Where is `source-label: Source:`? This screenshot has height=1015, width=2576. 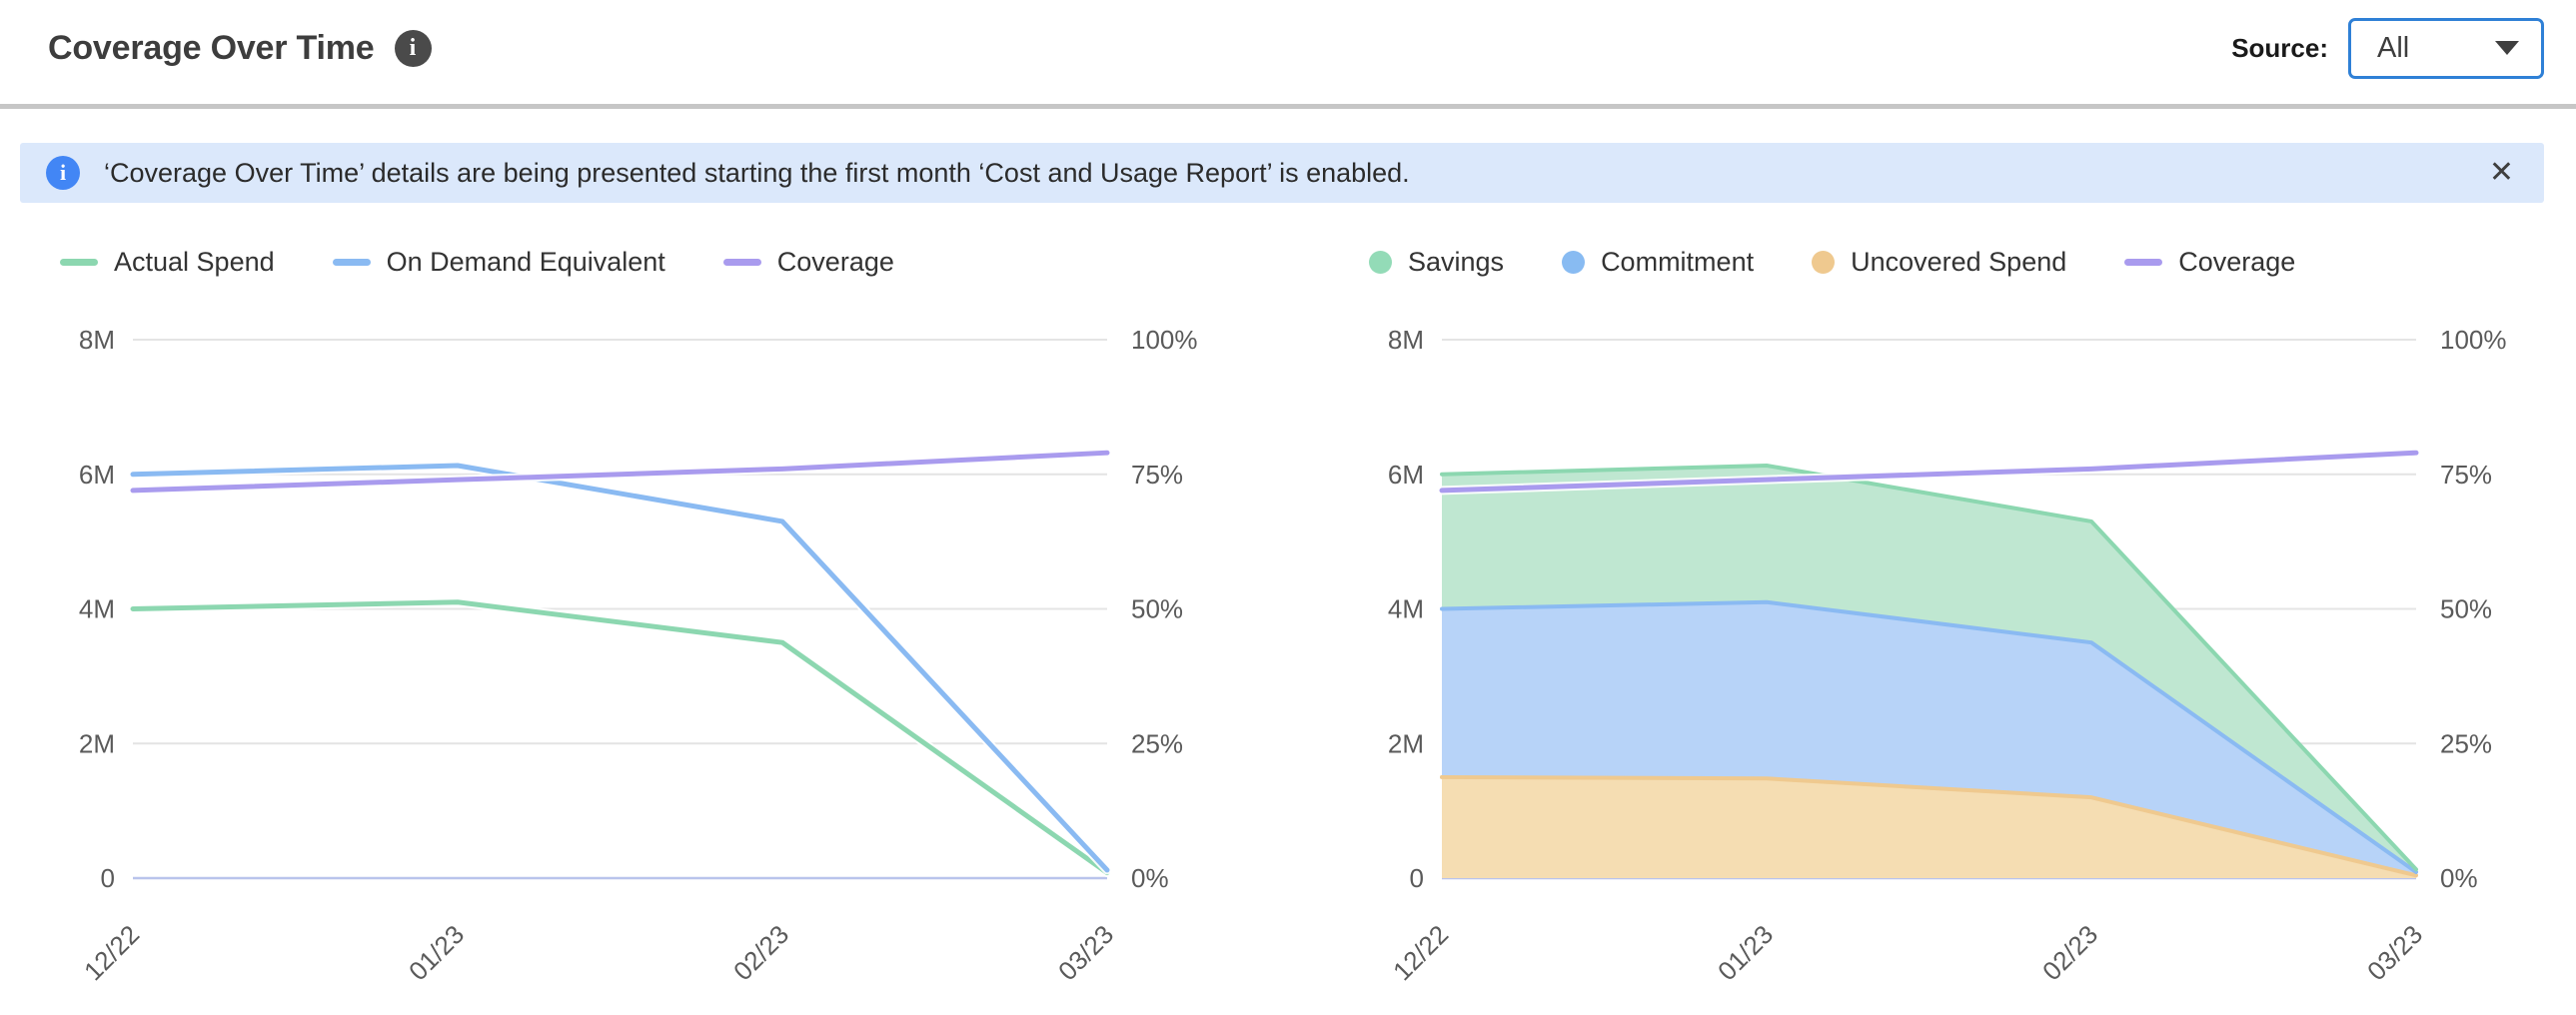 source-label: Source: is located at coordinates (2279, 48).